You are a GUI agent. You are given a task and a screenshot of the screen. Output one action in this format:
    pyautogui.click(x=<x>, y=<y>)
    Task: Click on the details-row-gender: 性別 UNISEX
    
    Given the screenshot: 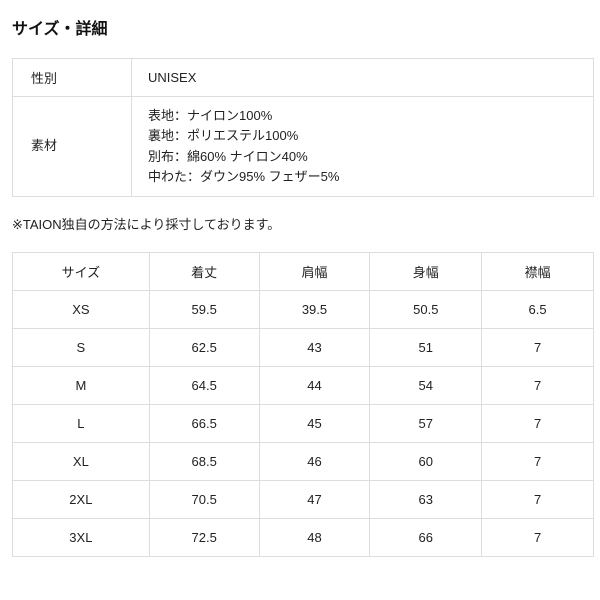 What is the action you would take?
    pyautogui.click(x=303, y=77)
    